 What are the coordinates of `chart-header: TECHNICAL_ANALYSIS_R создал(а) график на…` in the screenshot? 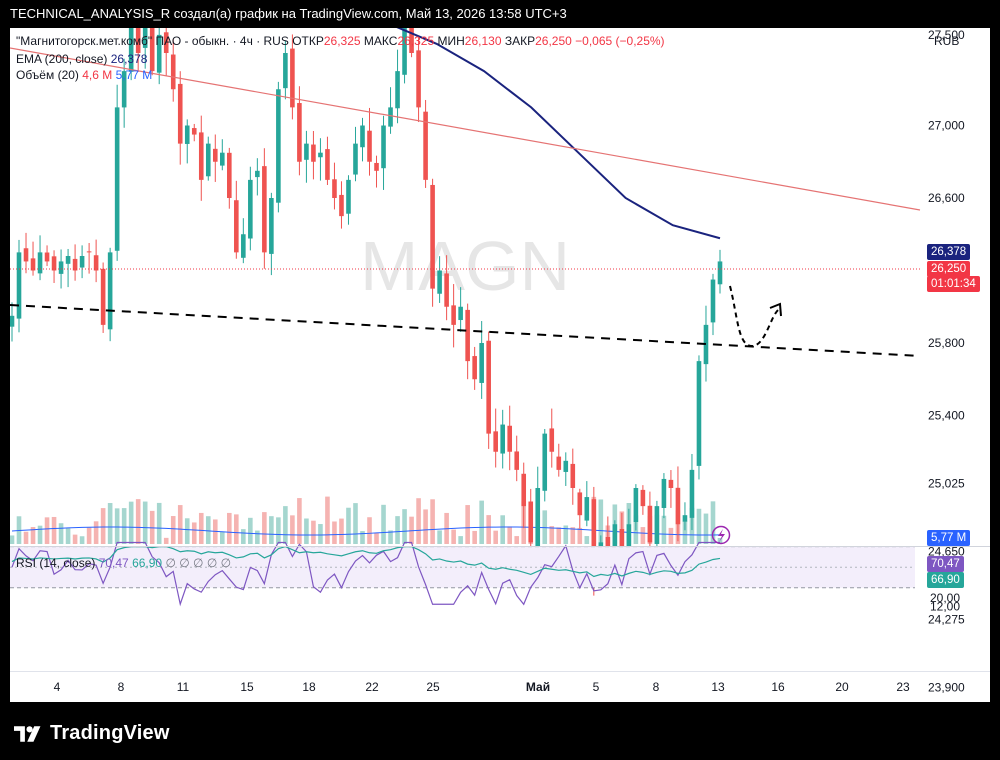 It's located at (288, 13).